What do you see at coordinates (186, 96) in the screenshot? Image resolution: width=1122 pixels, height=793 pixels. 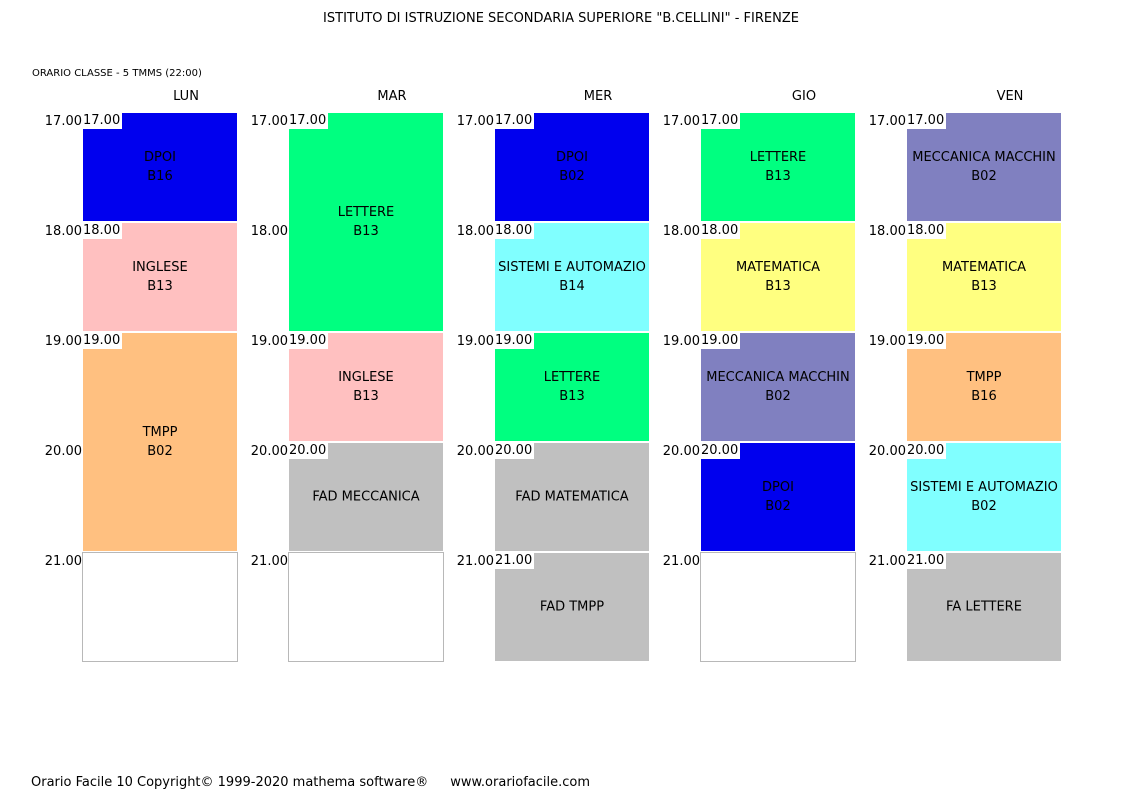 I see `day-header: LUN` at bounding box center [186, 96].